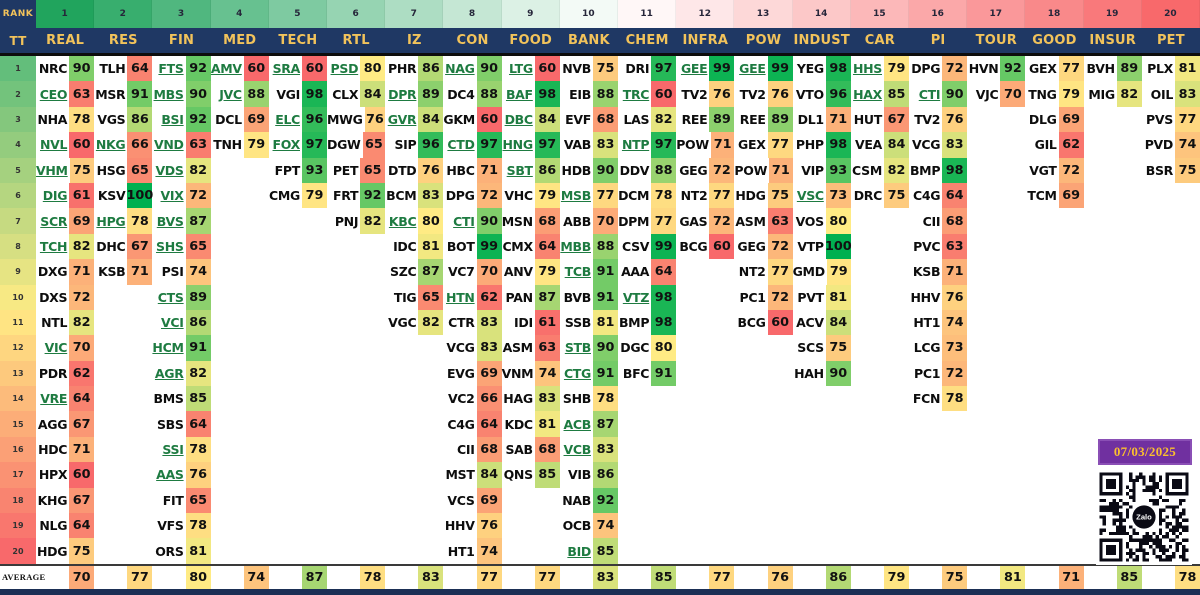 Image resolution: width=1200 pixels, height=595 pixels. I want to click on ticker-link-PSD: PSD, so click(344, 69).